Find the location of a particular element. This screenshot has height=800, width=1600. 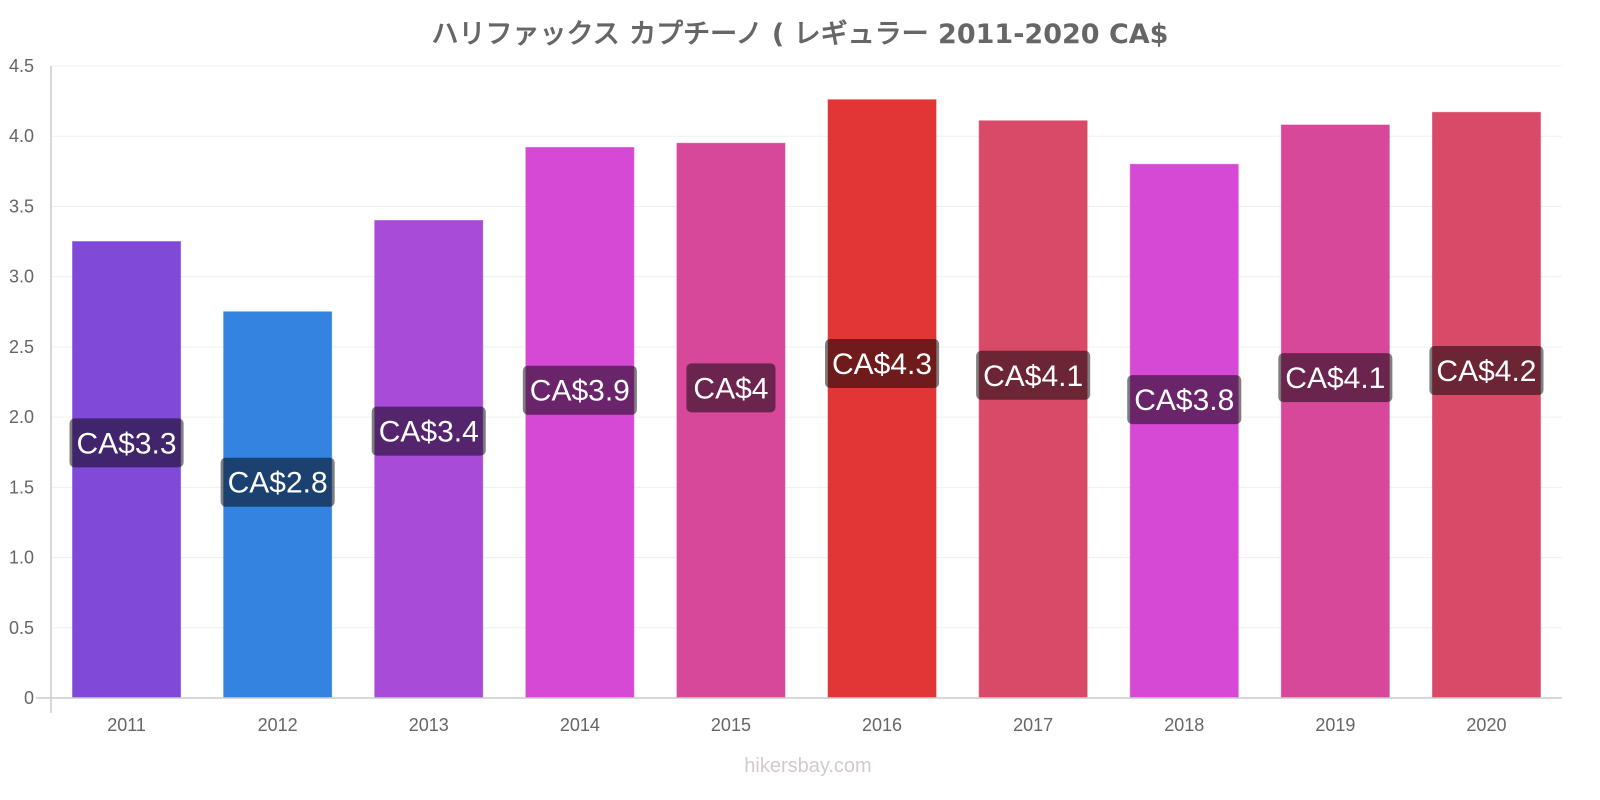

data-label-2018: CA$3.8 is located at coordinates (1184, 400).